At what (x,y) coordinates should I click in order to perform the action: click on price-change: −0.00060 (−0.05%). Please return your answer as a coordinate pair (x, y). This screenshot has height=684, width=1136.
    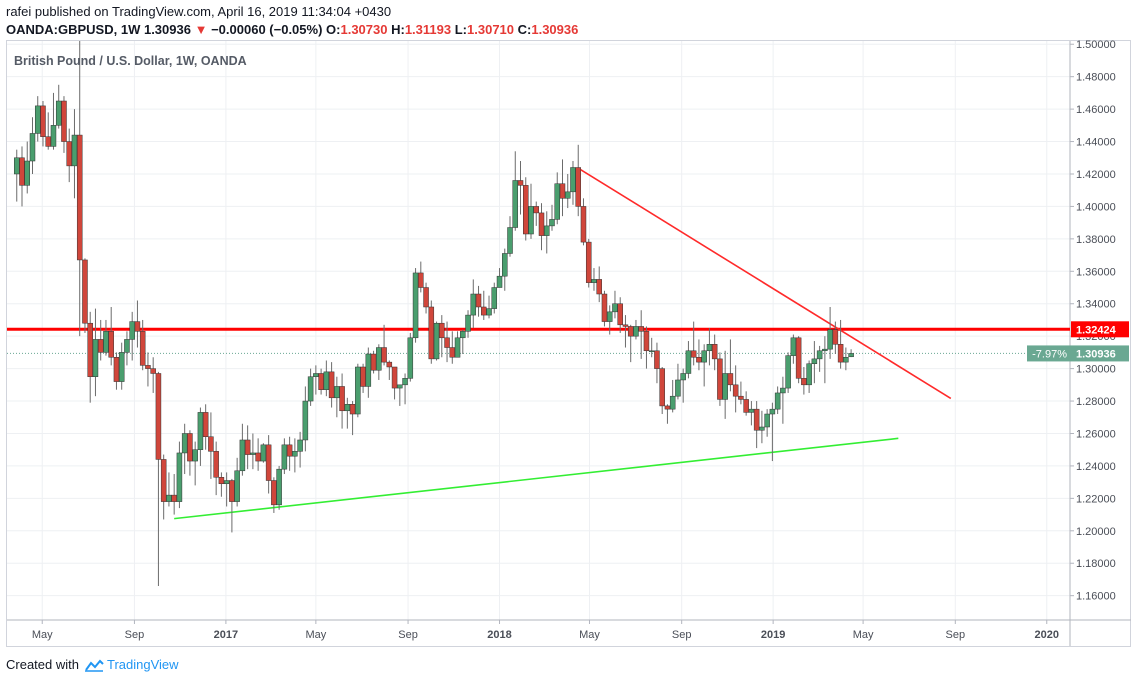
    Looking at the image, I should click on (267, 29).